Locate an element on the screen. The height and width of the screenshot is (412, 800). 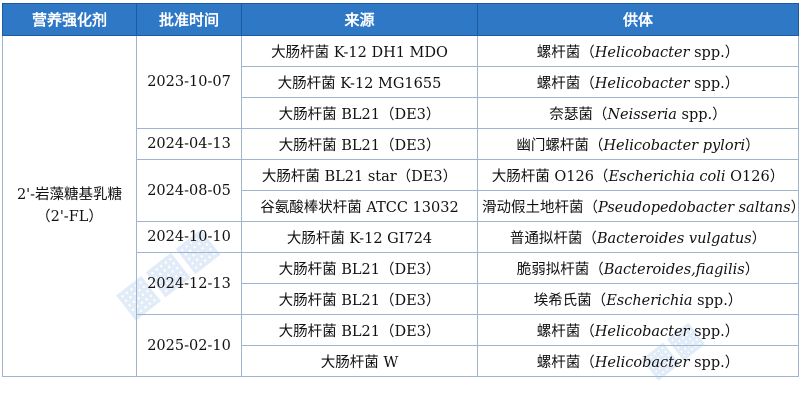
header-approval-date: 批准时间 is located at coordinates (189, 19).